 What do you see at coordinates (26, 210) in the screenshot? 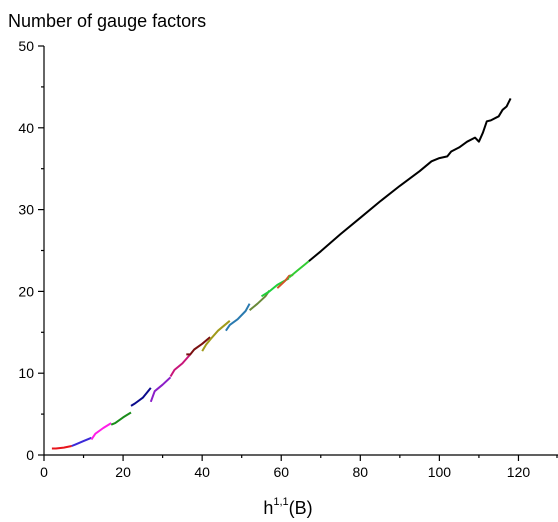
I see `y-tick-label: 30` at bounding box center [26, 210].